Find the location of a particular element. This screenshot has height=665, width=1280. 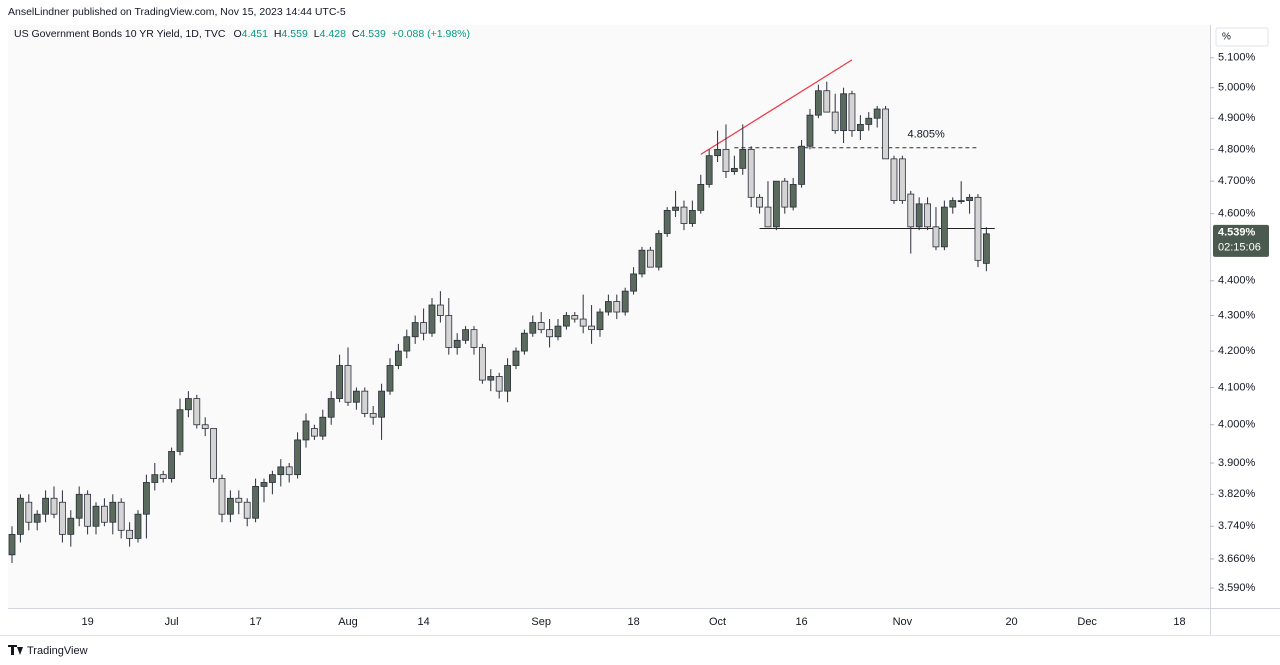

legend-value: 4.428 is located at coordinates (333, 34).